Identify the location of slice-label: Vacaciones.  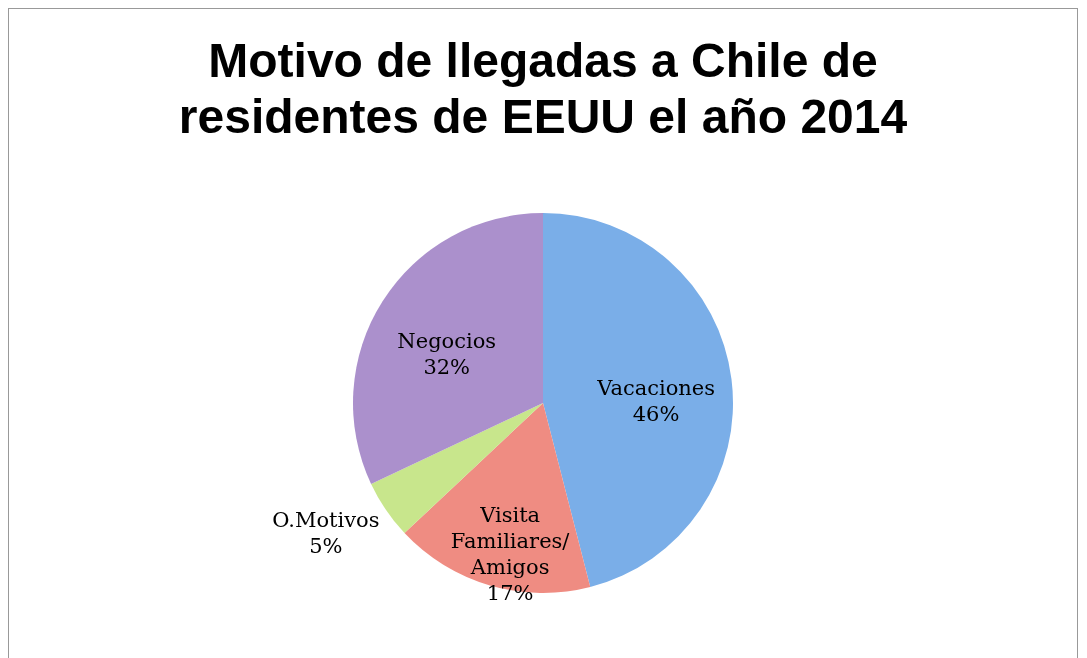
(656, 387).